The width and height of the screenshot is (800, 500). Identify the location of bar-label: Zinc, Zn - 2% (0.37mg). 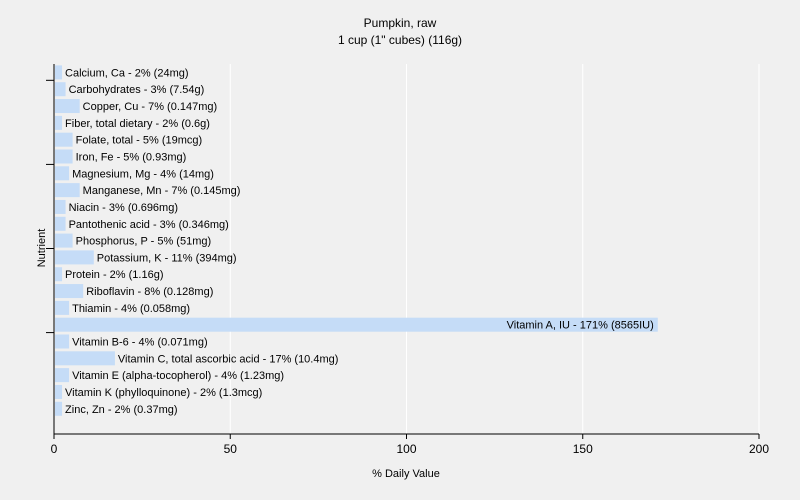
(121, 410).